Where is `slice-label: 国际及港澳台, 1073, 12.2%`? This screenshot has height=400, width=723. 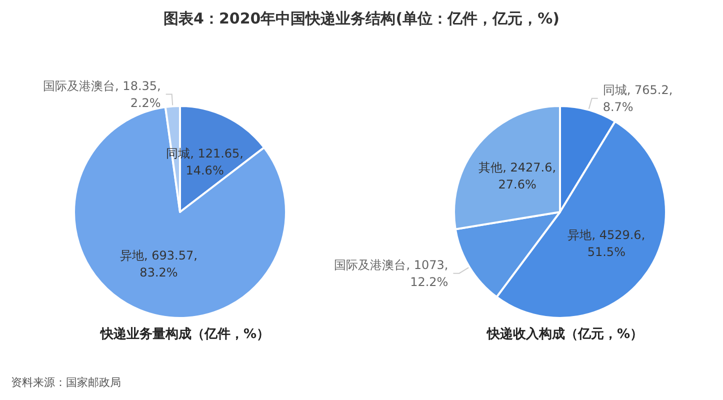
slice-label: 国际及港澳台, 1073, 12.2% is located at coordinates (391, 273).